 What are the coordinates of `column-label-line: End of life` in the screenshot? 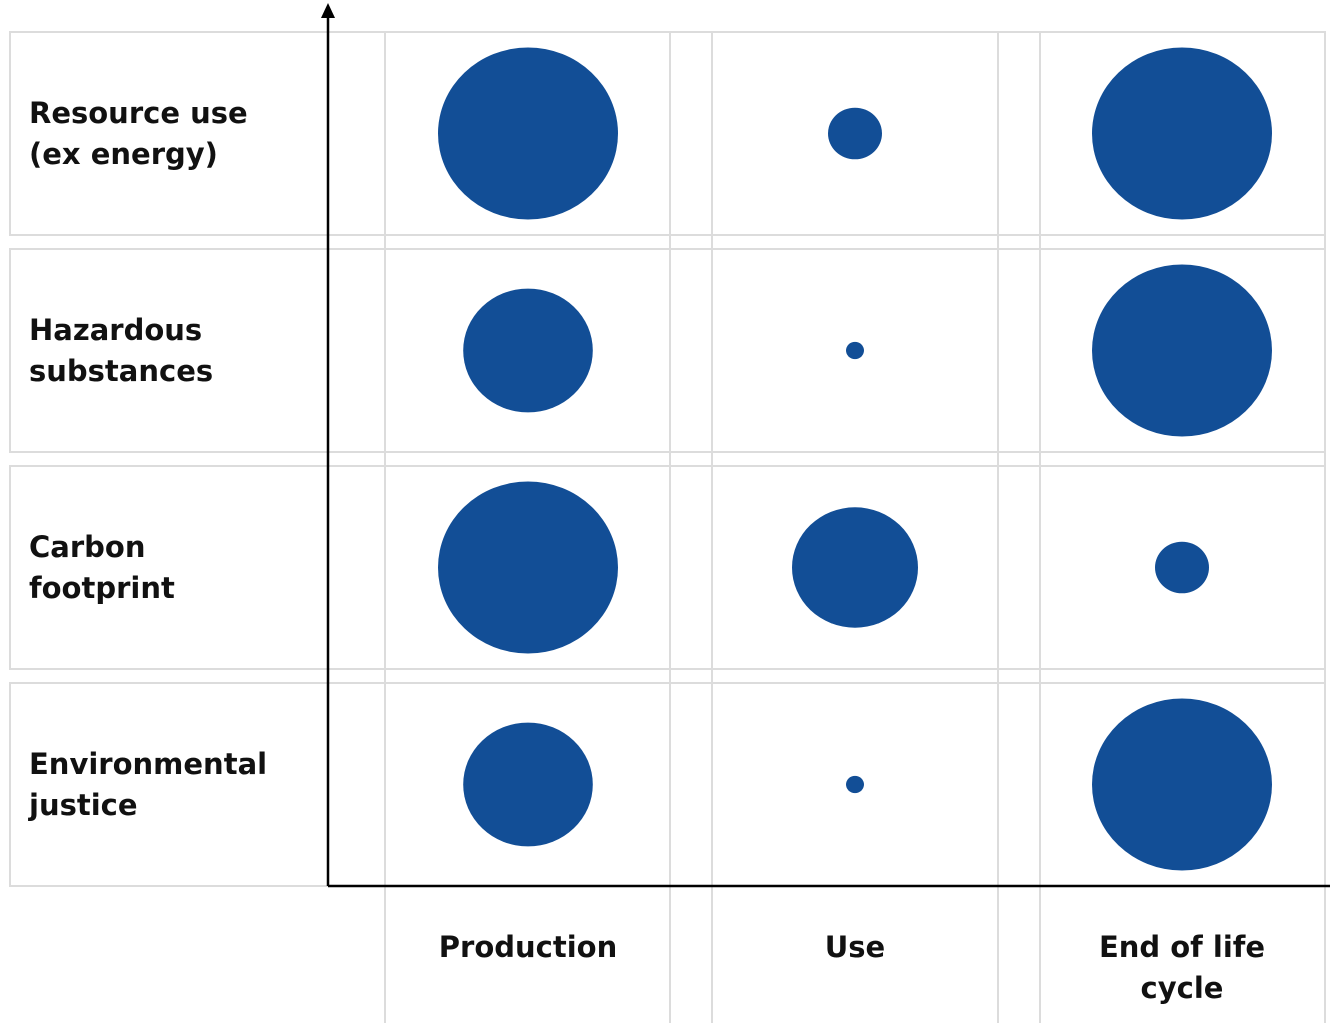 It's located at (1182, 947).